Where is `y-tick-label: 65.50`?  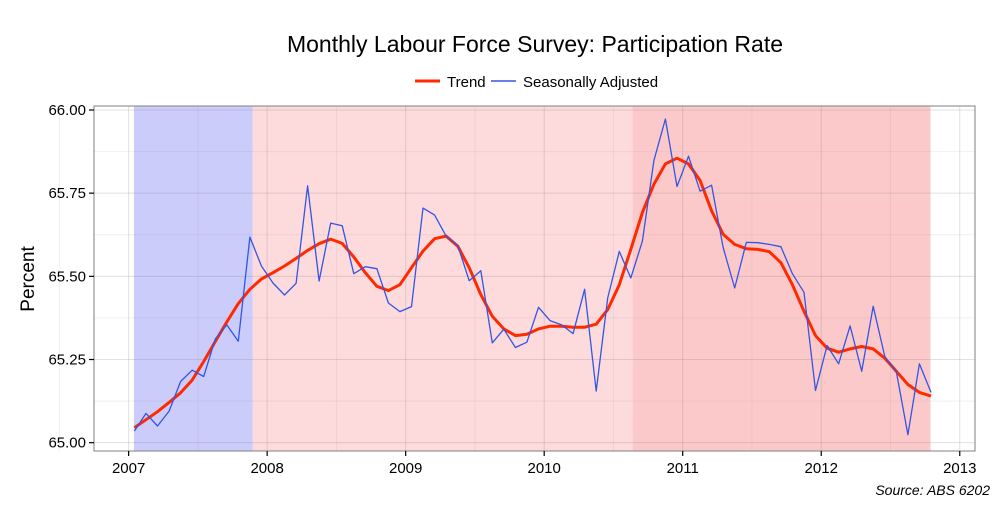
y-tick-label: 65.50 is located at coordinates (67, 276).